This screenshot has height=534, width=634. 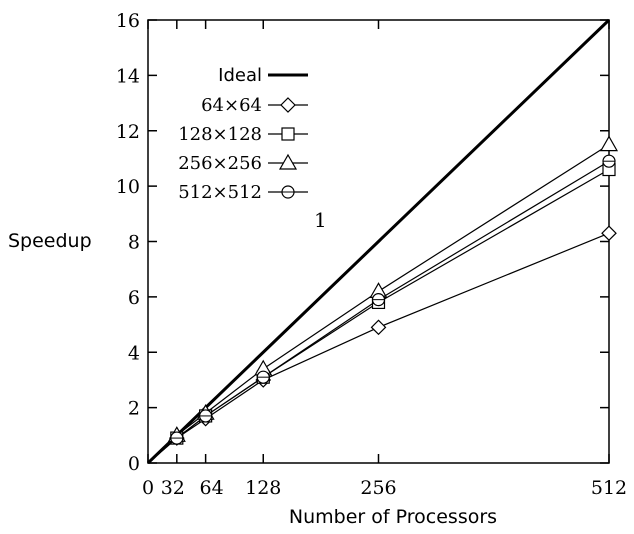 I want to click on legend-label: 64×64, so click(x=231, y=105).